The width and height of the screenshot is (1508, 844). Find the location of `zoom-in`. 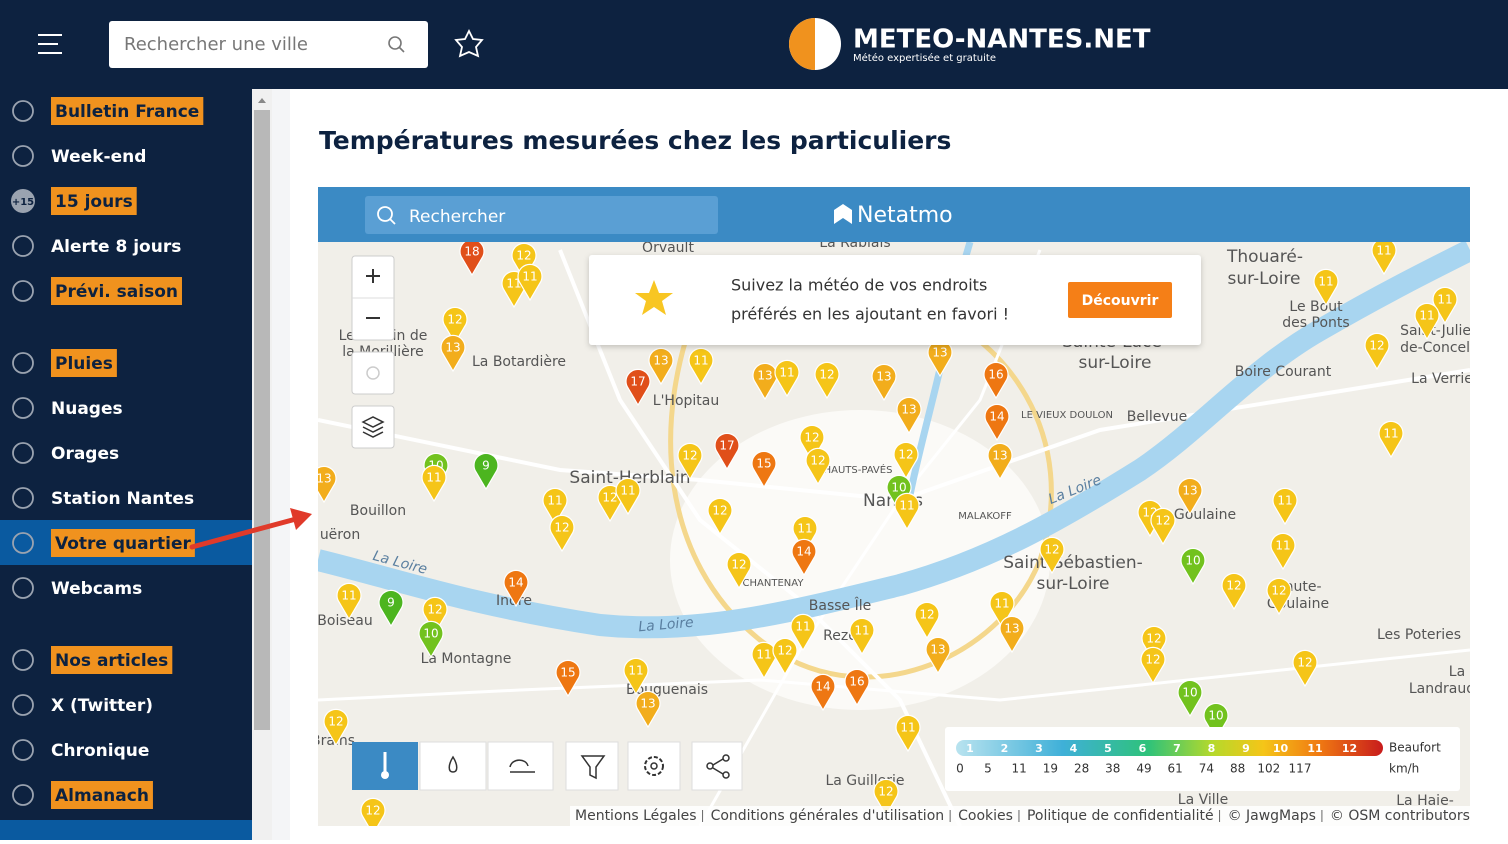

zoom-in is located at coordinates (373, 276).